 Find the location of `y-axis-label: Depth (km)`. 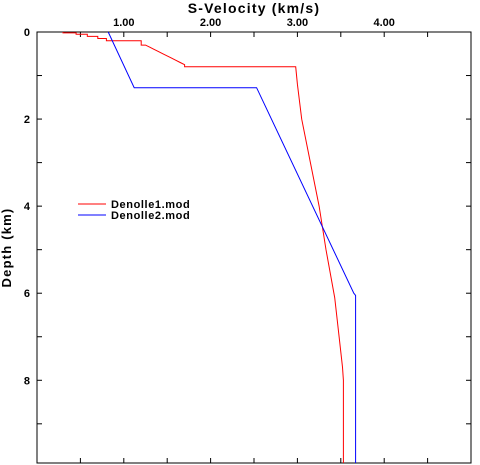

y-axis-label: Depth (km) is located at coordinates (7, 248).